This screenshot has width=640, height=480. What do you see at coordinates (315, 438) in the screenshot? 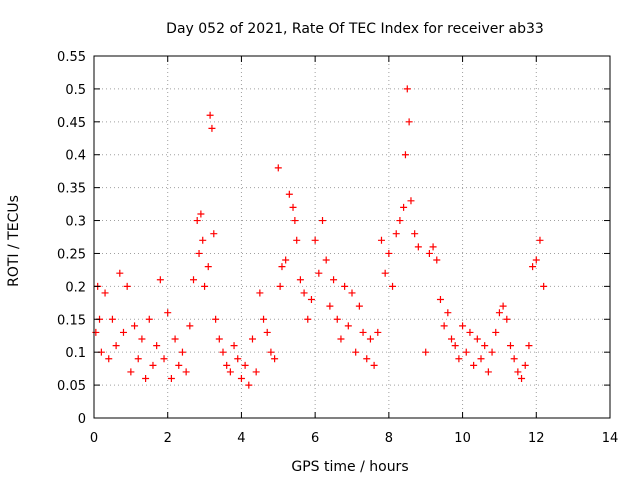
I see `x-tick-label: 6` at bounding box center [315, 438].